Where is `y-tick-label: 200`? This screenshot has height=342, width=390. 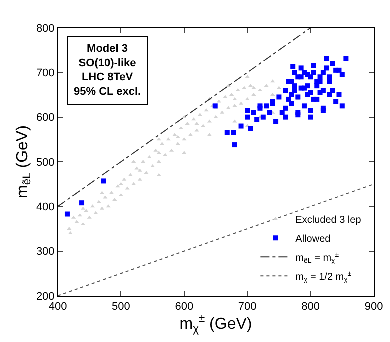 y-tick-label: 200 is located at coordinates (45, 296).